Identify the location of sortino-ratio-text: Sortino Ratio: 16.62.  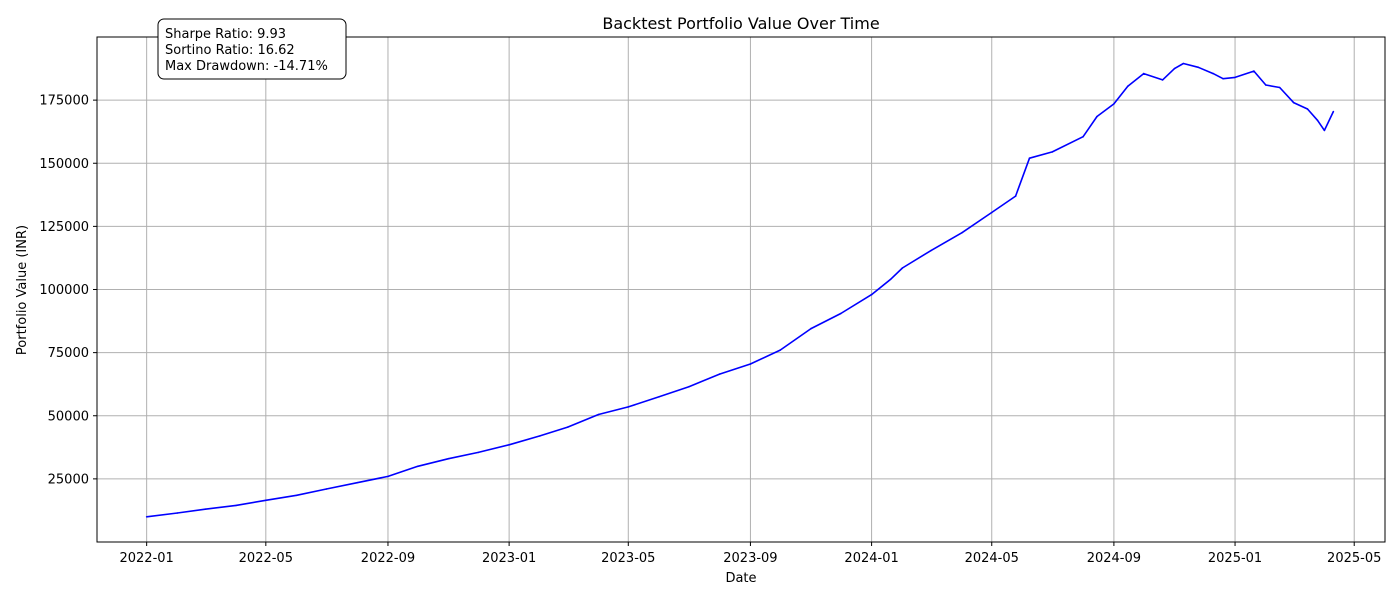
(230, 50).